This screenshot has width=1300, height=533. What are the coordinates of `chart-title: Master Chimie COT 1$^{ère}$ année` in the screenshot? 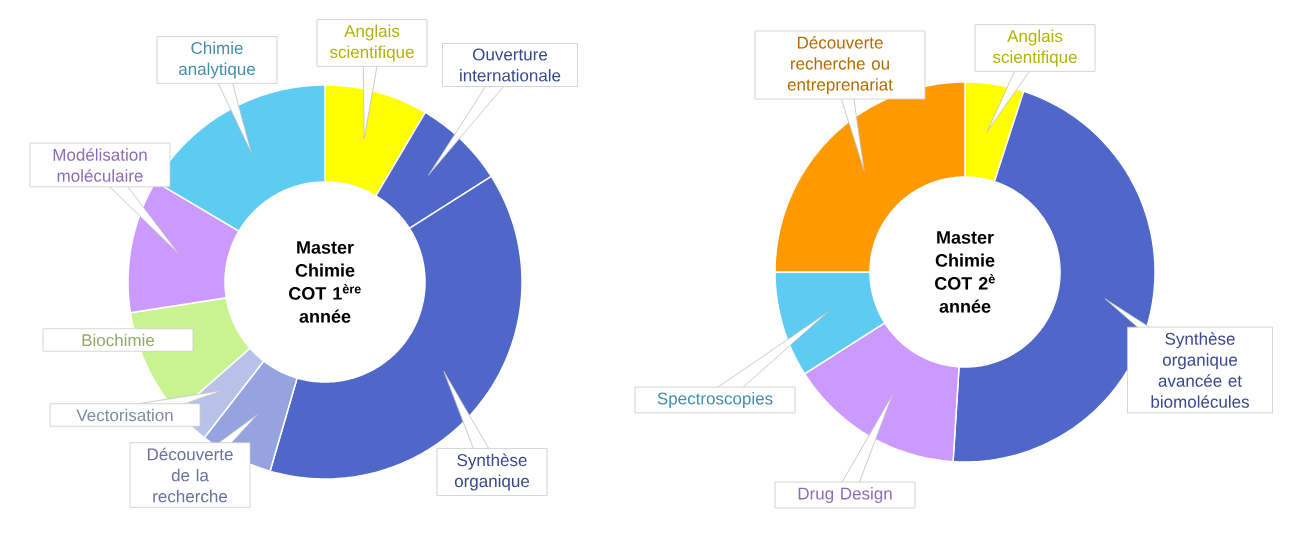 It's located at (325, 282).